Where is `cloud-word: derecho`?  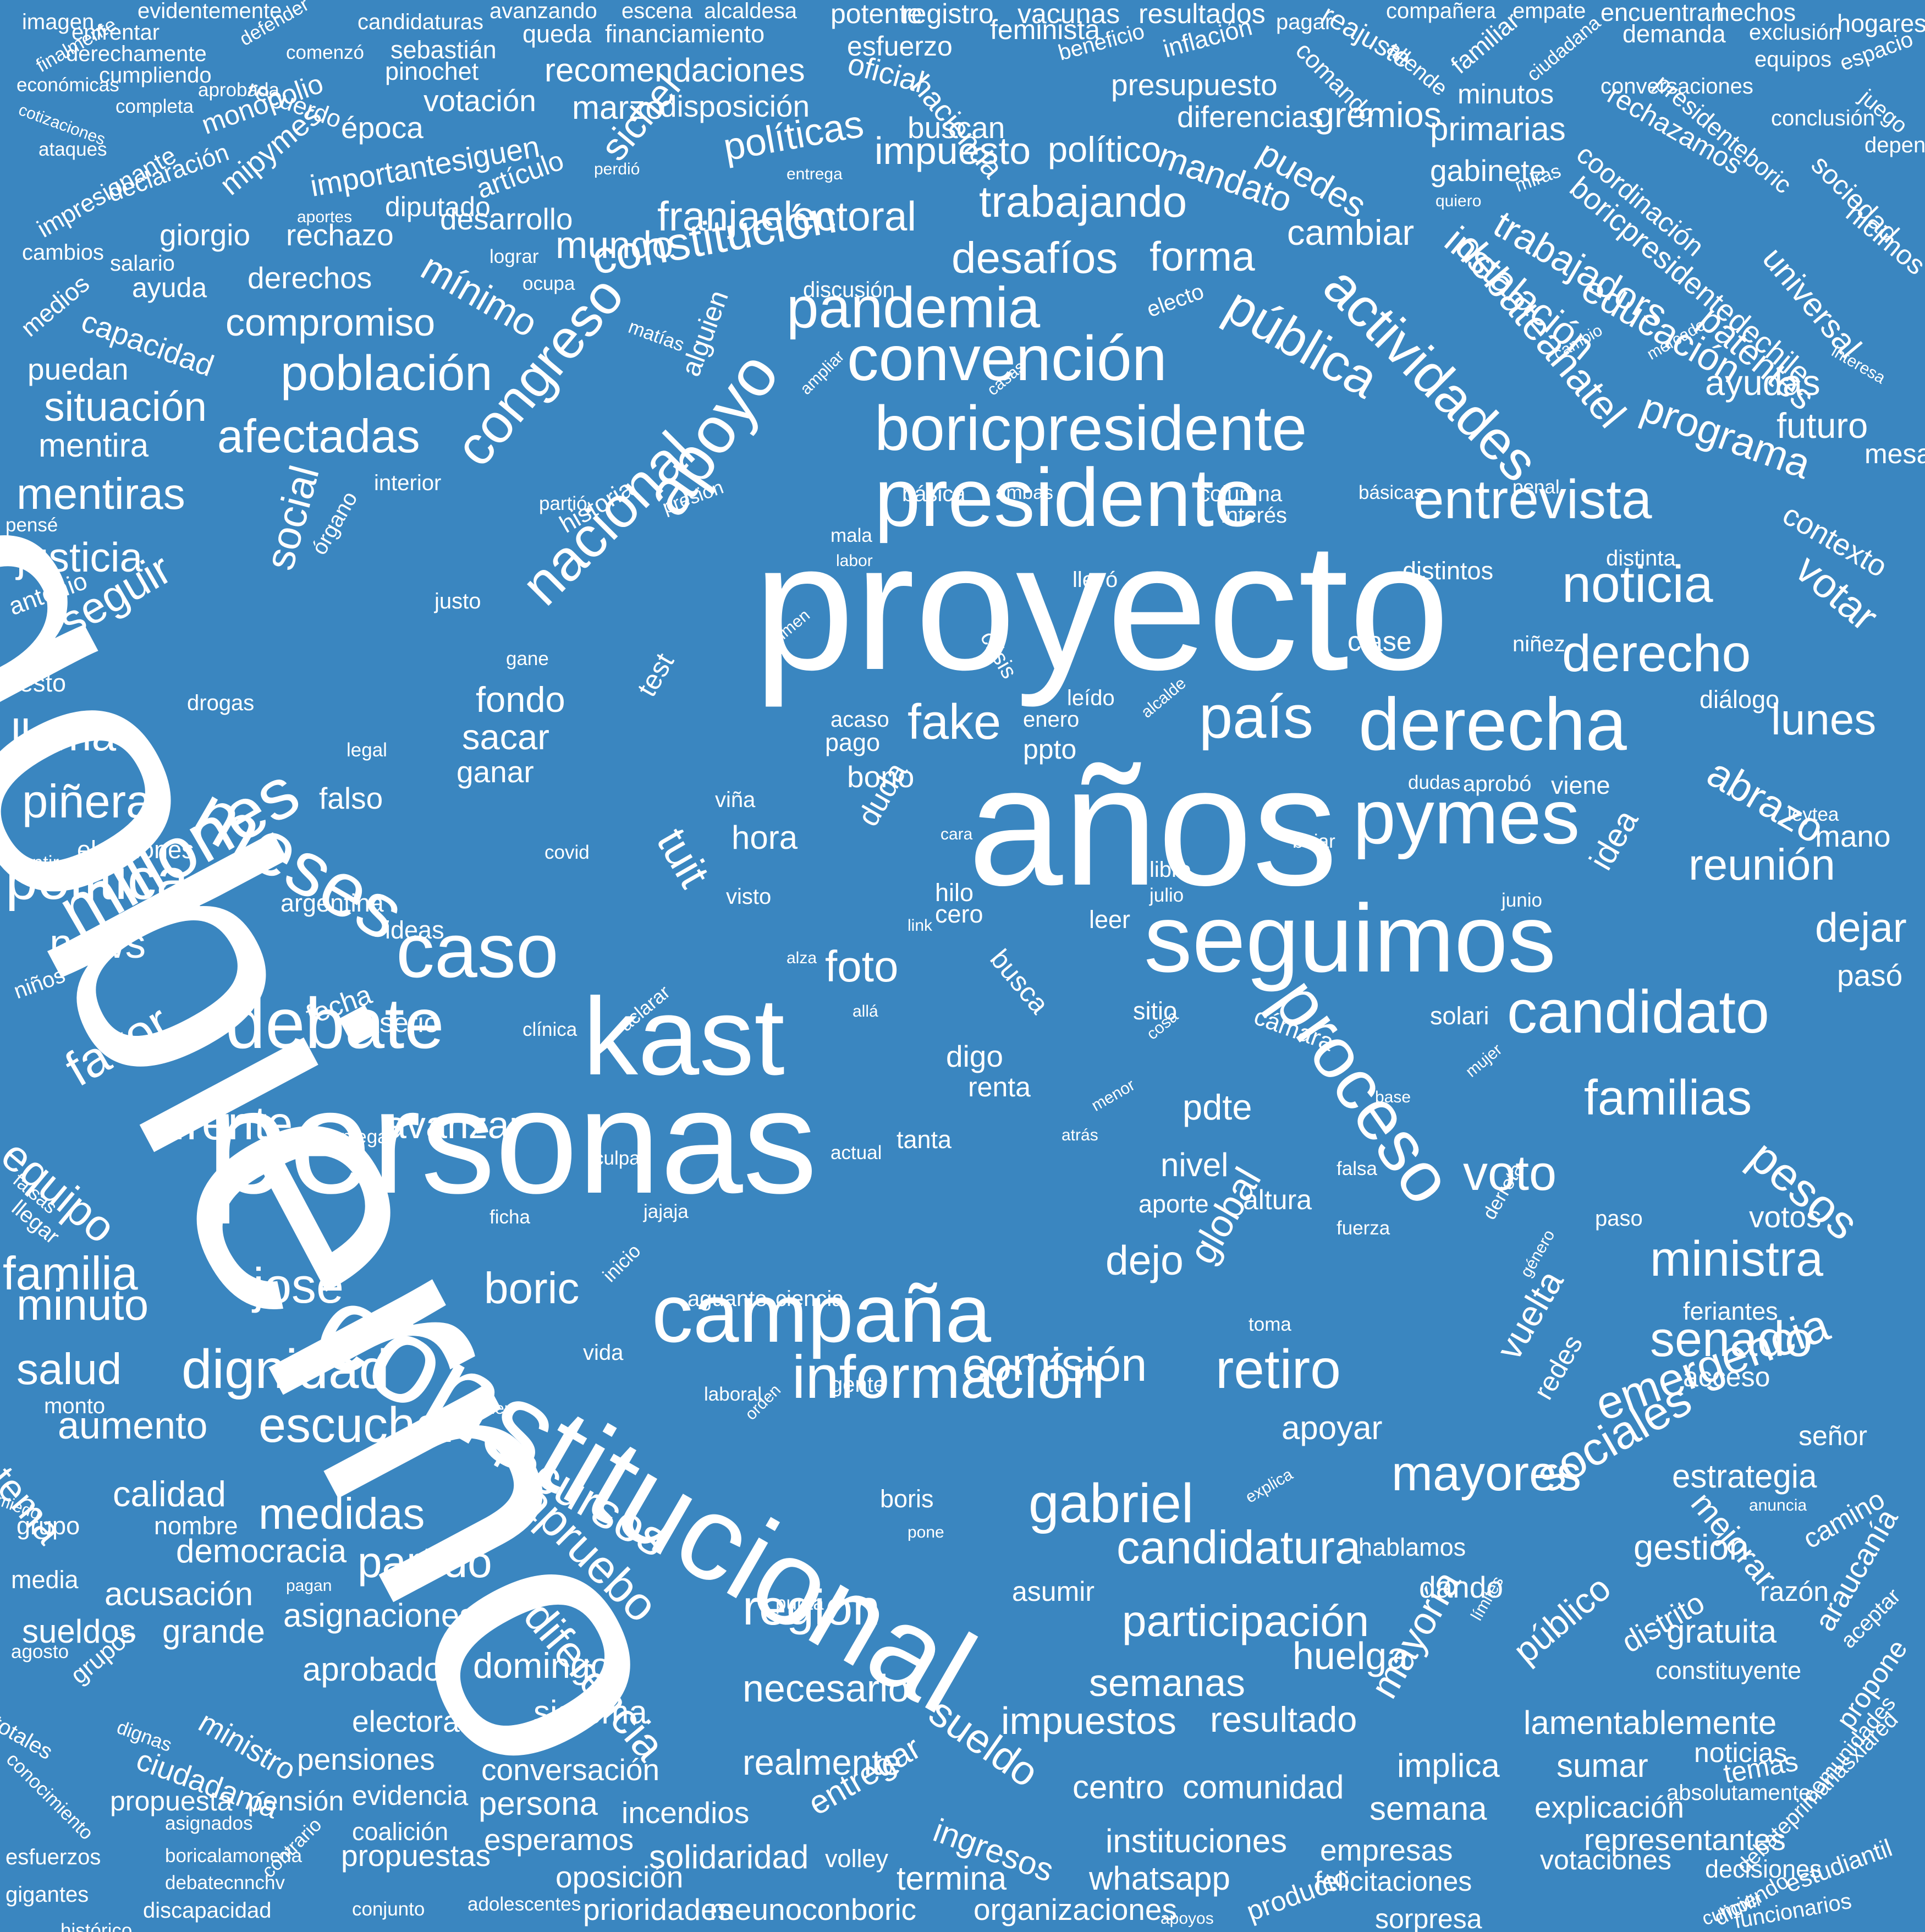 cloud-word: derecho is located at coordinates (1656, 653).